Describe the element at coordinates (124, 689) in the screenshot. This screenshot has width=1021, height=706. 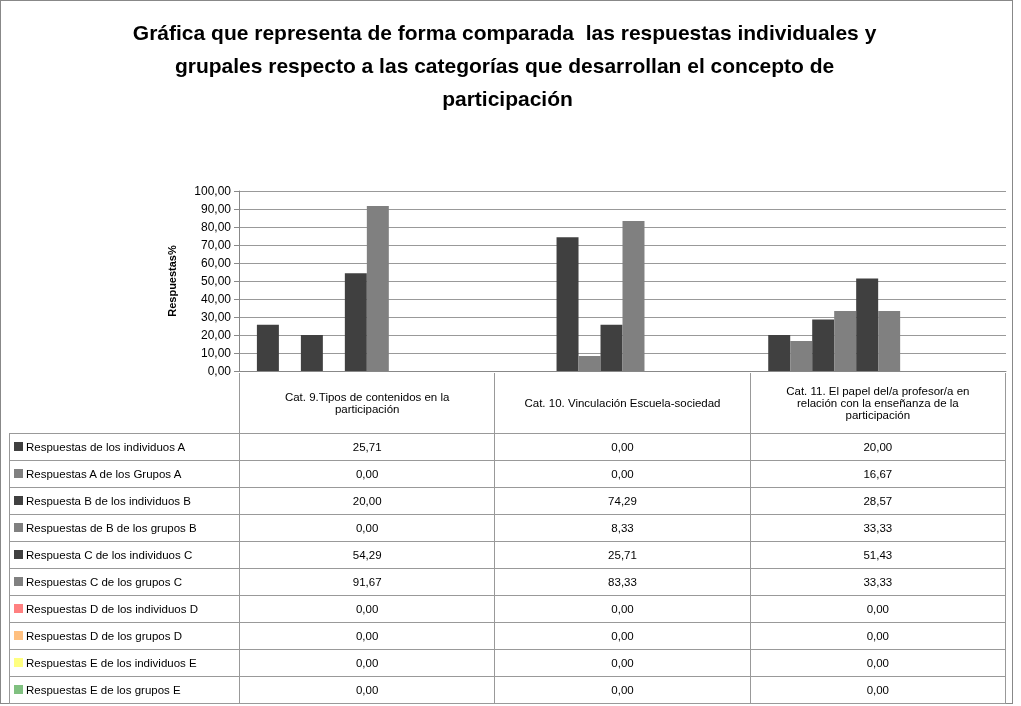
I see `legend-label: Respuestas E de los grupos E` at that location.